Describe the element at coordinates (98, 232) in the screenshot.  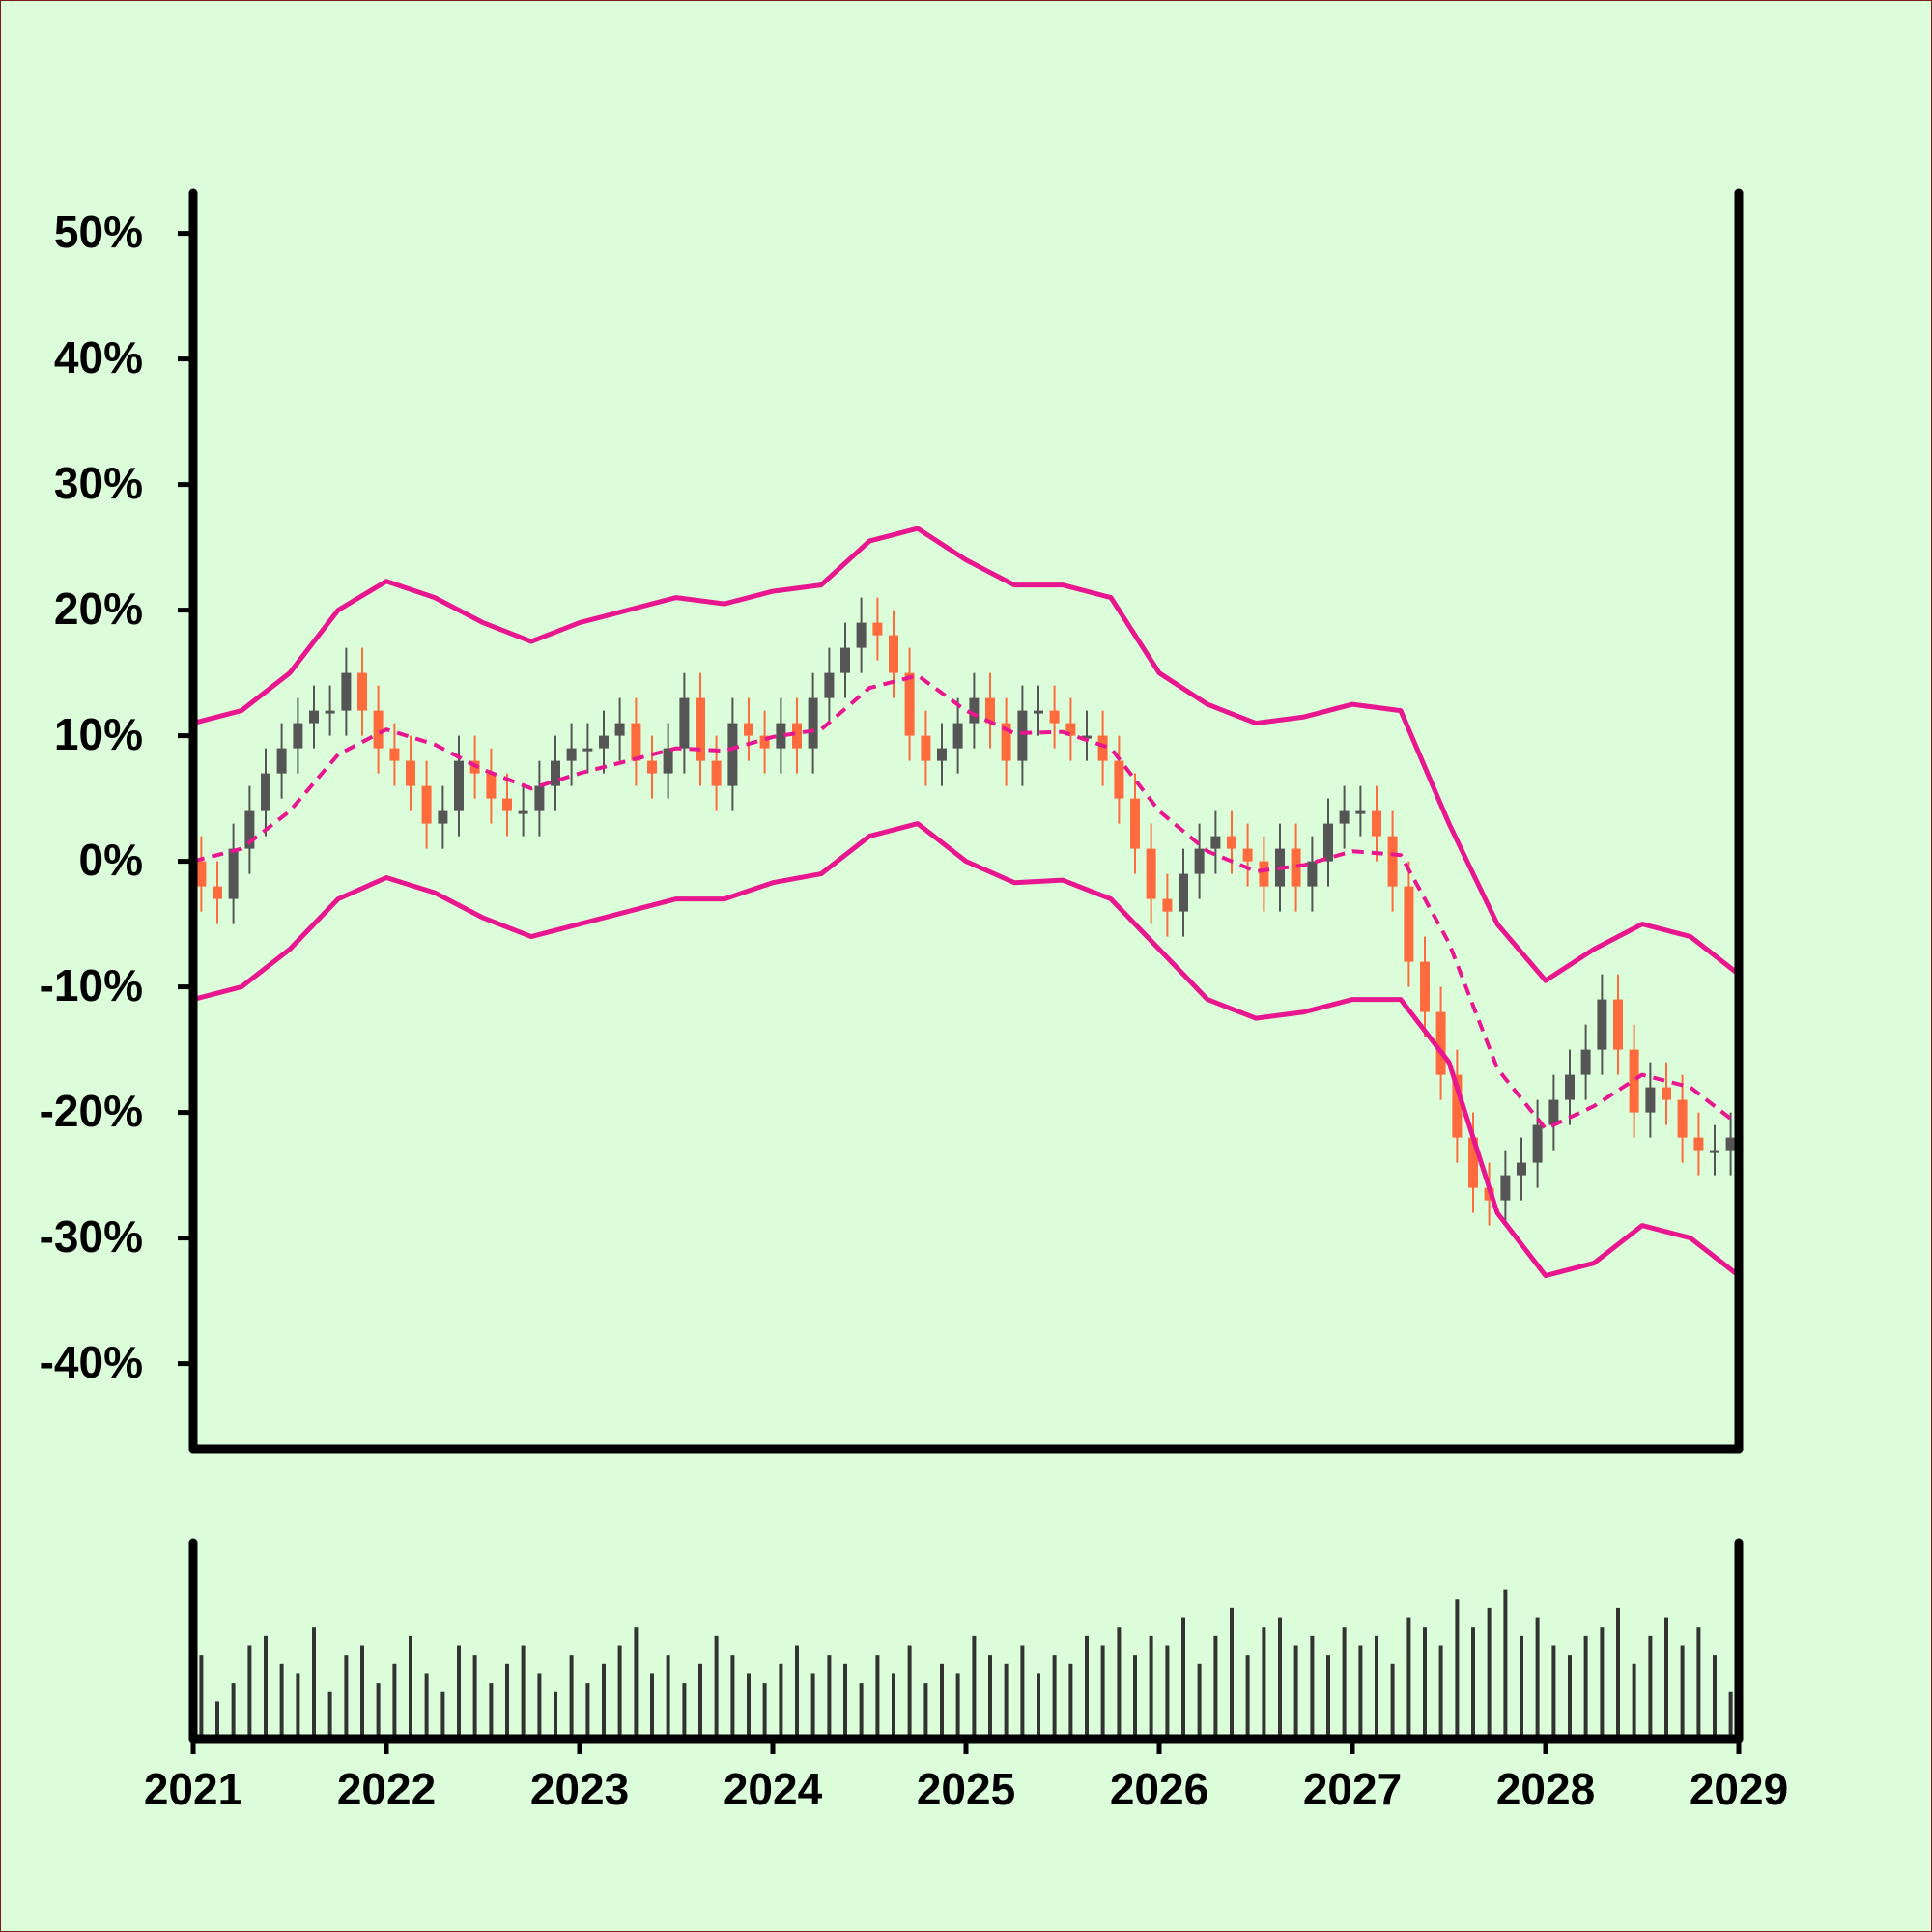
I see `y-tick-label: 50%` at that location.